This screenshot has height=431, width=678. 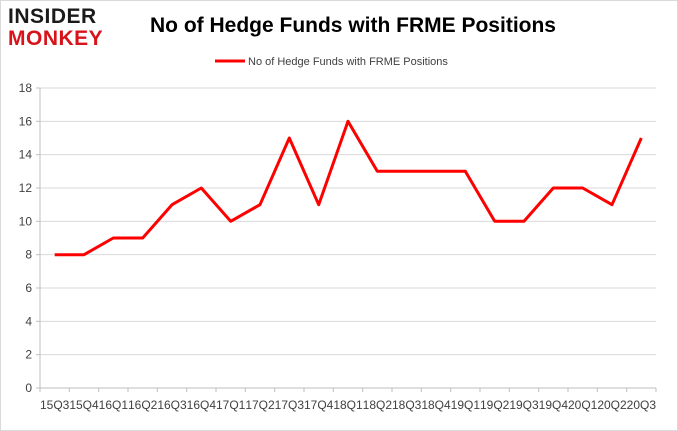 I want to click on x-tick-label: 15Q3, so click(x=55, y=405).